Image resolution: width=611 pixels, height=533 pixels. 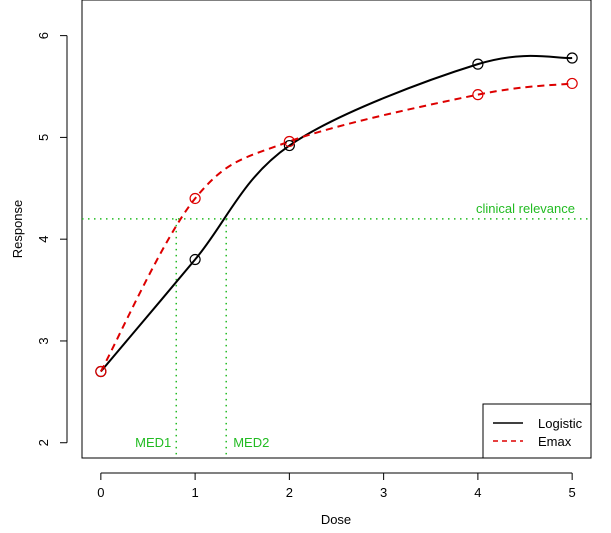 What do you see at coordinates (477, 492) in the screenshot?
I see `x-tick-label: 4` at bounding box center [477, 492].